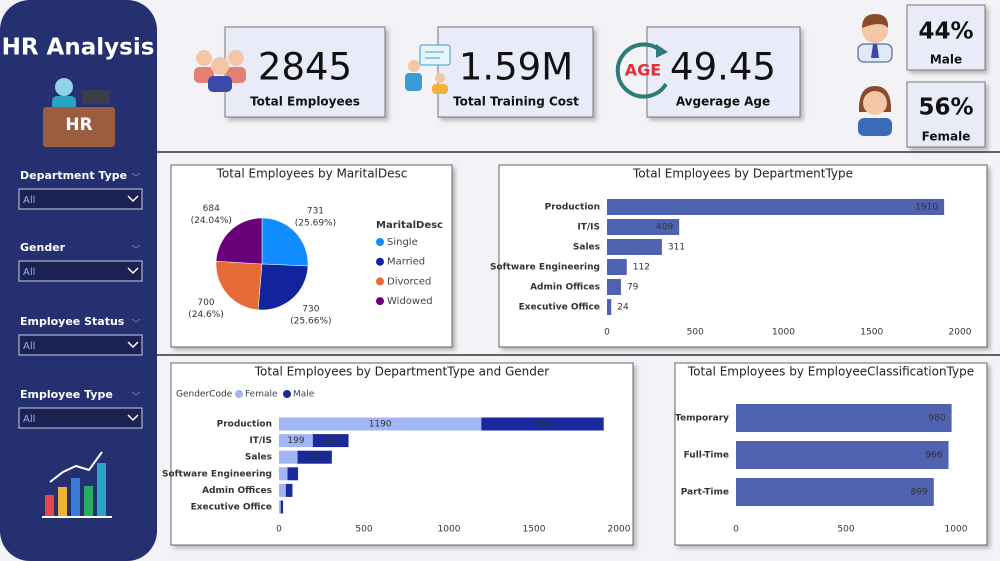 This screenshot has height=561, width=1000. What do you see at coordinates (261, 395) in the screenshot?
I see `legend-label: Female` at bounding box center [261, 395].